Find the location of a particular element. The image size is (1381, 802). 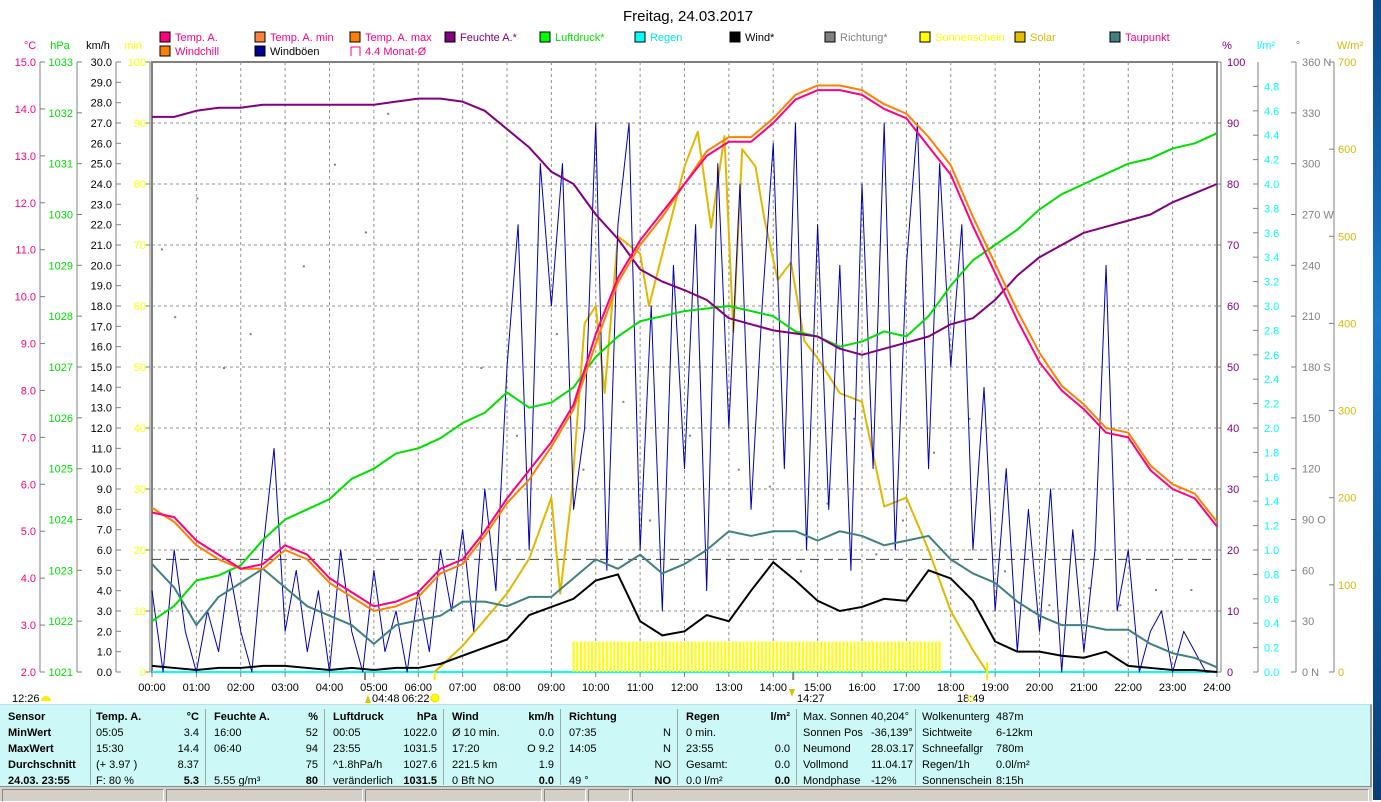

summary-row: Neumond 28.03.17 is located at coordinates (857, 749).